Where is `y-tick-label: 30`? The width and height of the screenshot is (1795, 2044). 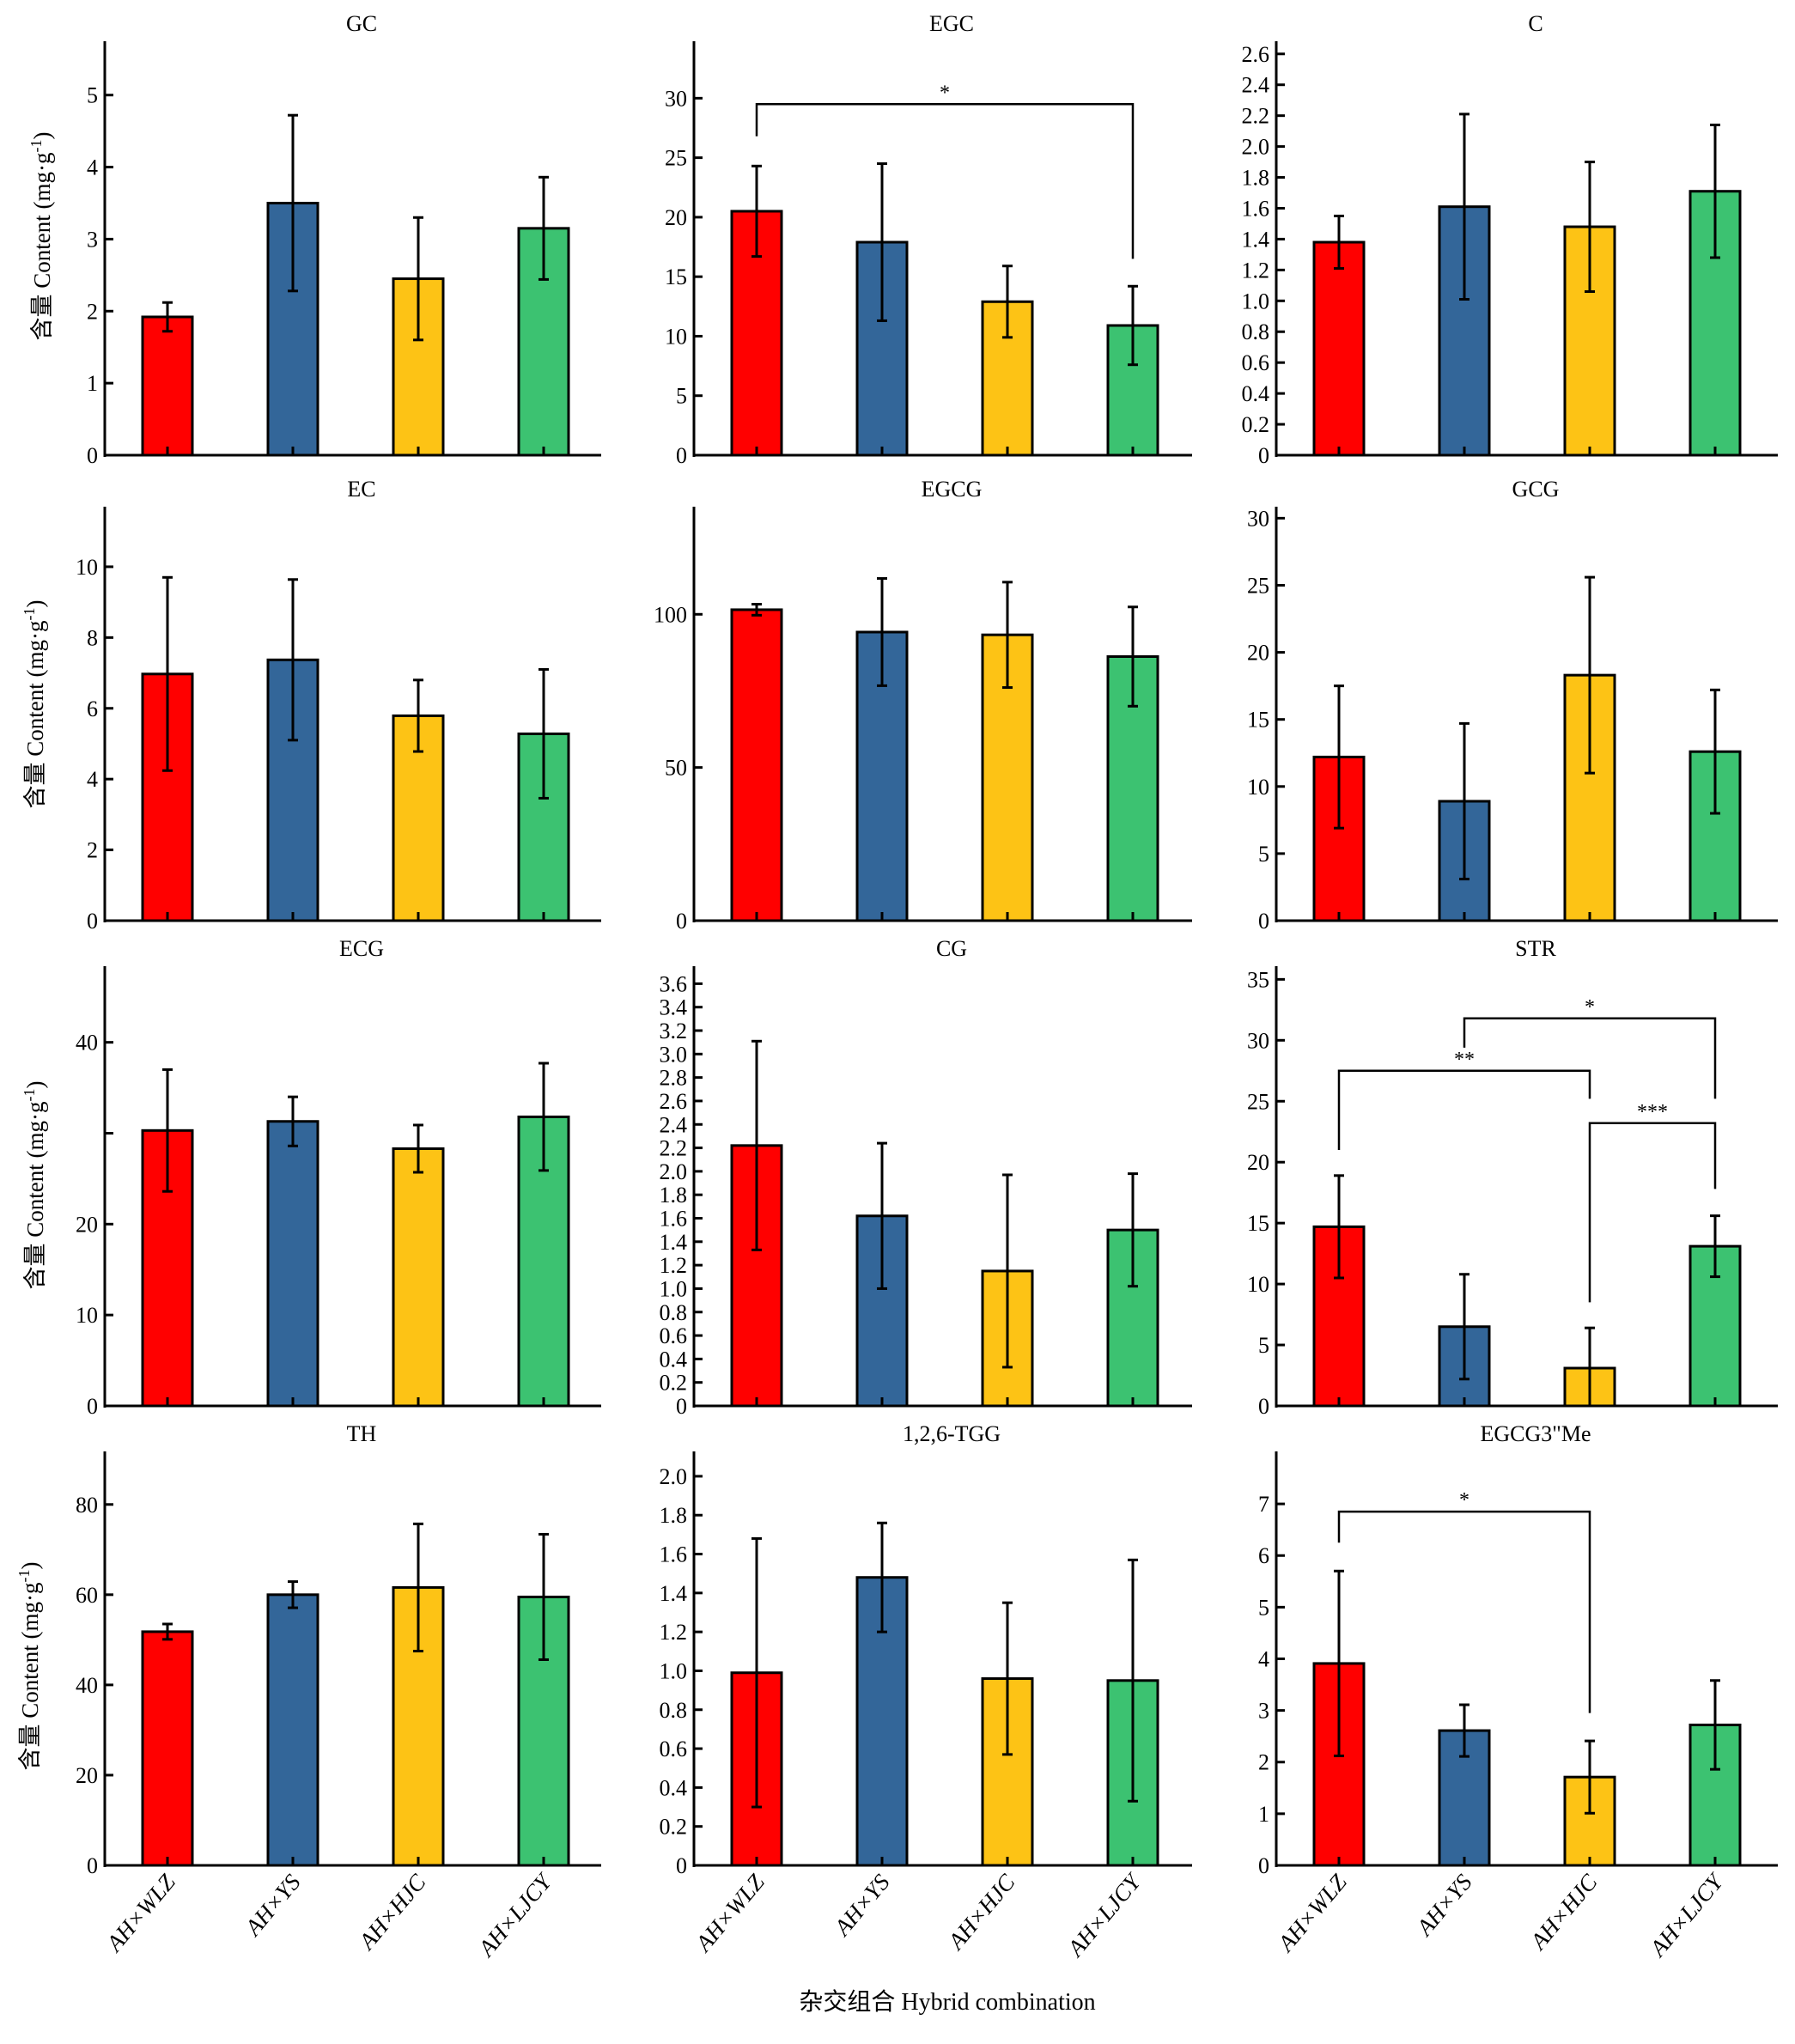
y-tick-label: 30 is located at coordinates (1258, 1040).